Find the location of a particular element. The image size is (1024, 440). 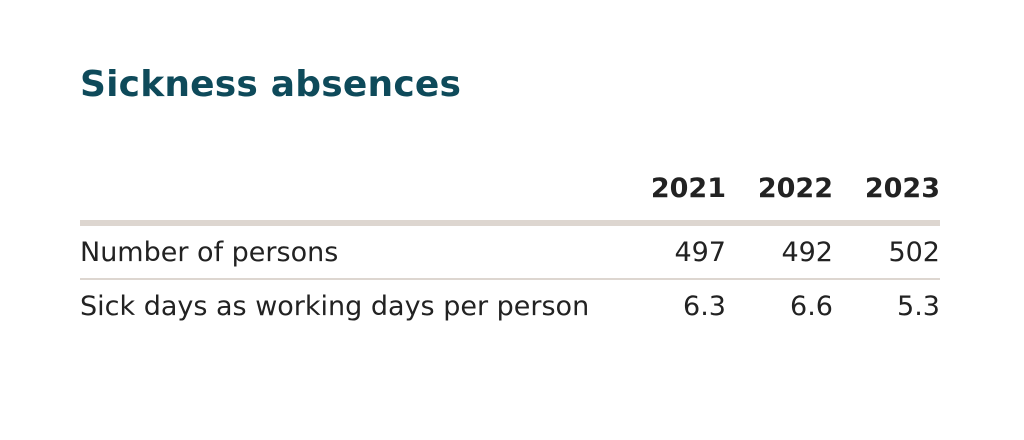

header-cell: 2023 is located at coordinates (886, 197).